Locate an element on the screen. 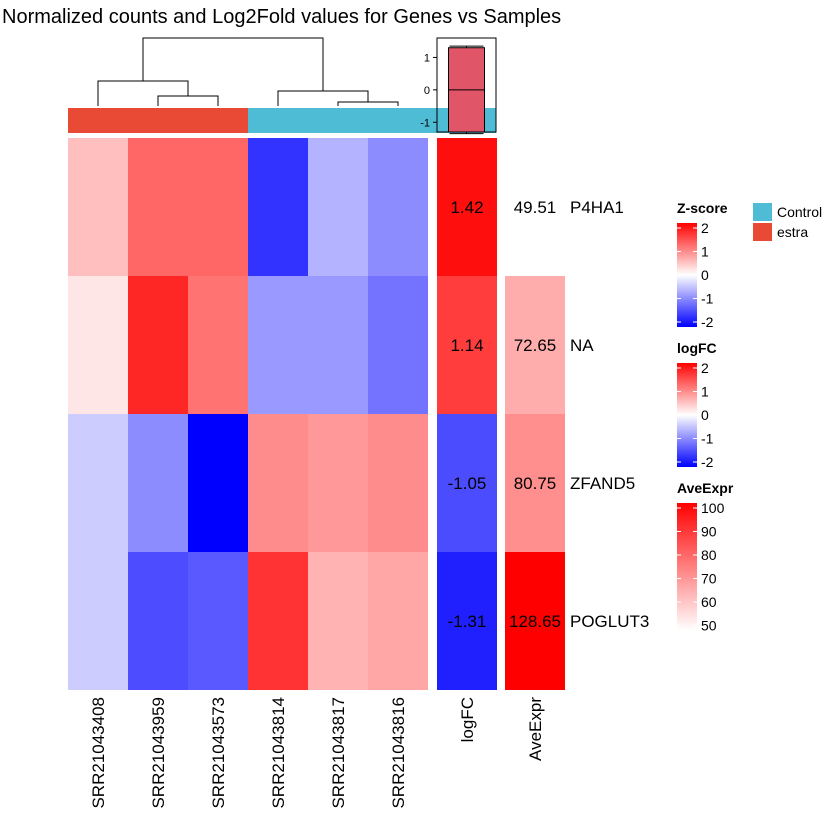 This screenshot has width=840, height=840. sample-label: SRR21043816 is located at coordinates (398, 753).